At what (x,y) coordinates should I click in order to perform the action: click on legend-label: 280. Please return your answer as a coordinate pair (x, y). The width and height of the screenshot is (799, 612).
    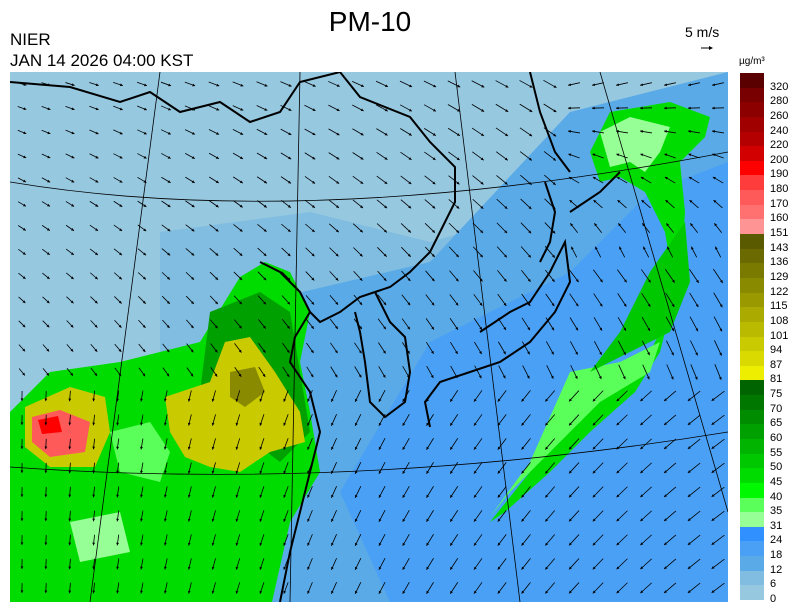
    Looking at the image, I should click on (779, 101).